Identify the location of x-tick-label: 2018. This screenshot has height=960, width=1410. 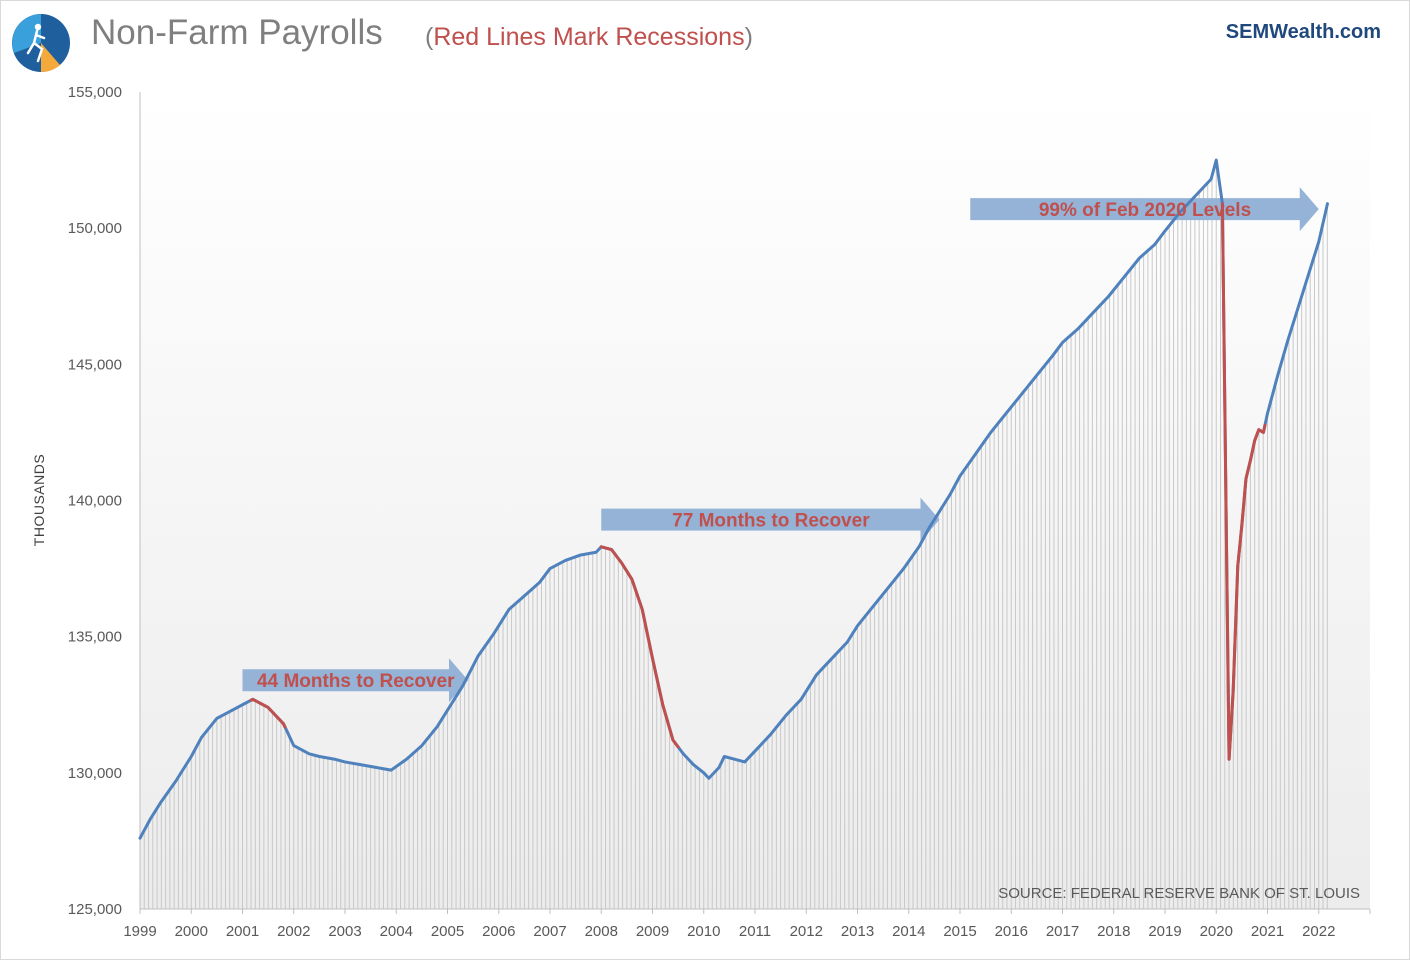
(1113, 931).